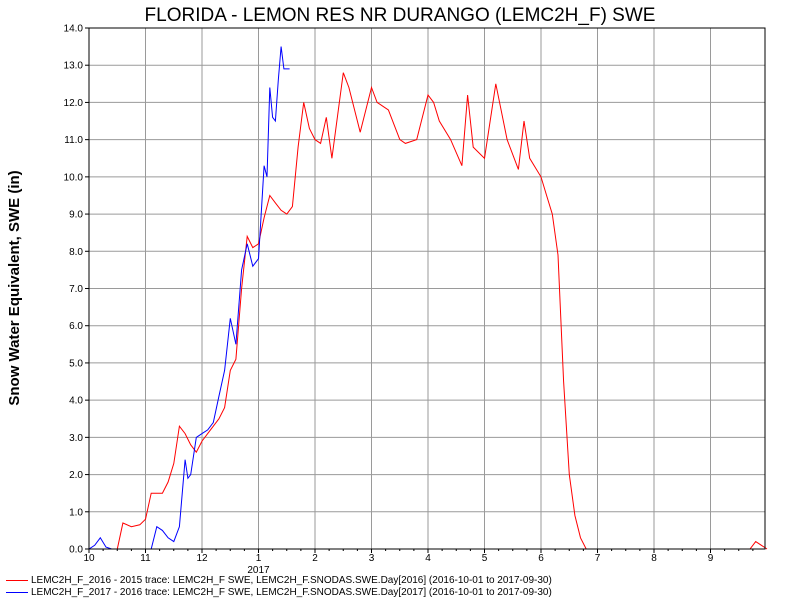 The image size is (800, 600). What do you see at coordinates (89, 558) in the screenshot?
I see `x-tick-label: 10` at bounding box center [89, 558].